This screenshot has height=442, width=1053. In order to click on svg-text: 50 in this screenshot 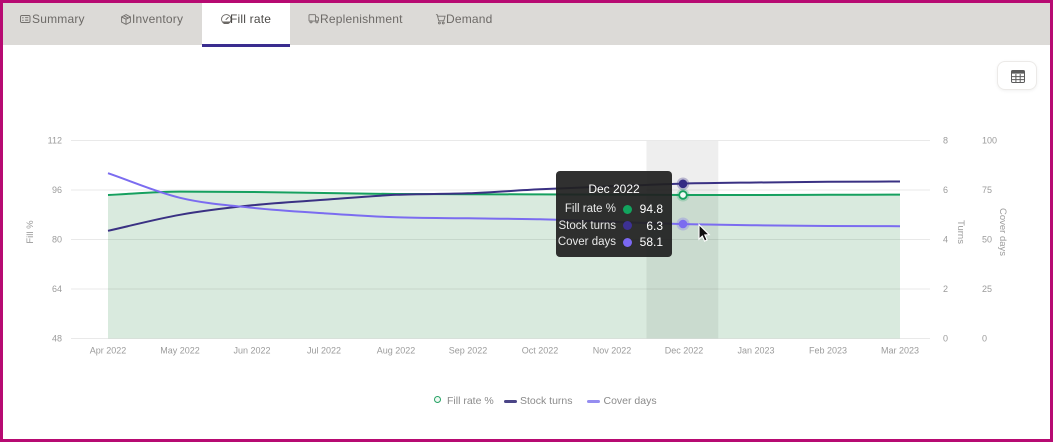, I will do `click(987, 239)`.